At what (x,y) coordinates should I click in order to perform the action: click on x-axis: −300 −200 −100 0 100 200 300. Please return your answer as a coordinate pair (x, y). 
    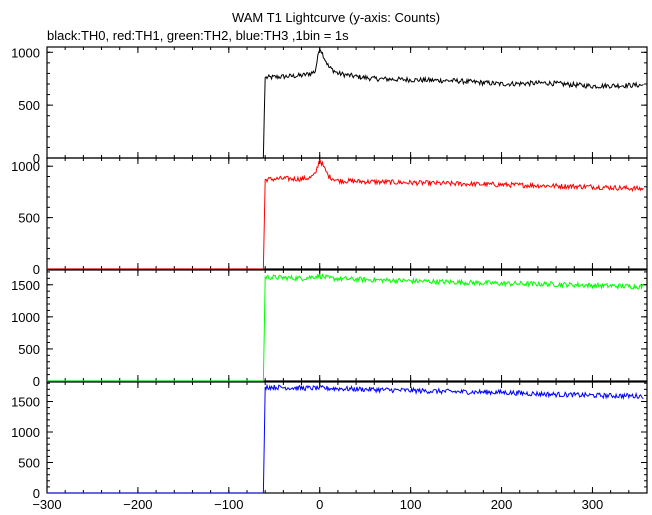
    Looking at the image, I should click on (317, 504).